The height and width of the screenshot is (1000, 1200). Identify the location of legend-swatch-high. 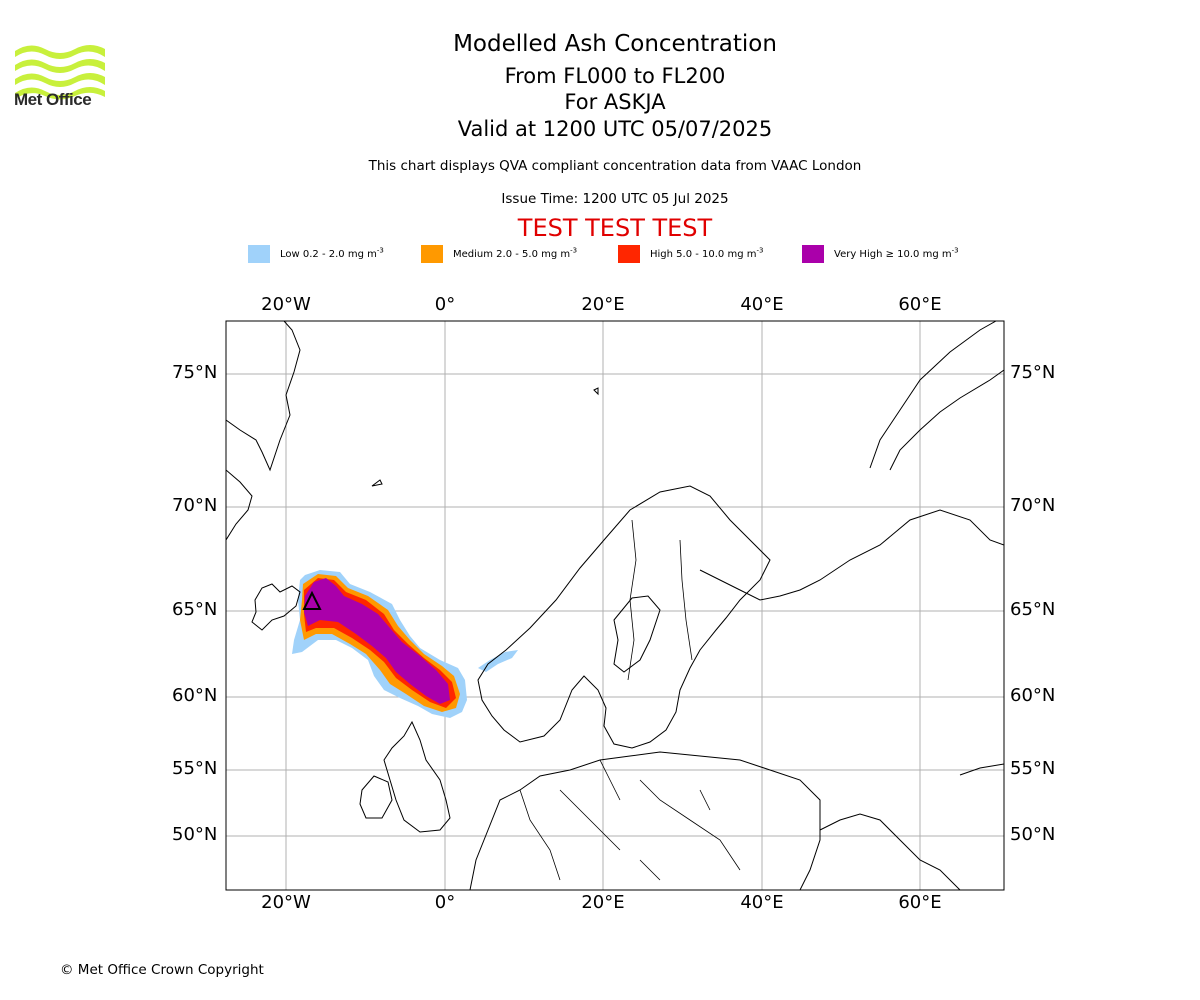
(629, 254).